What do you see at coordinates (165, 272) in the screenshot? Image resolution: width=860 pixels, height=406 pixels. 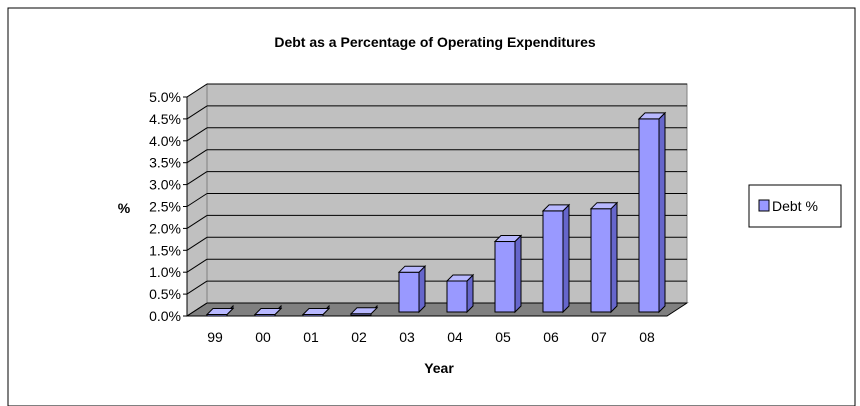 I see `y-tick-label: 1.0%` at bounding box center [165, 272].